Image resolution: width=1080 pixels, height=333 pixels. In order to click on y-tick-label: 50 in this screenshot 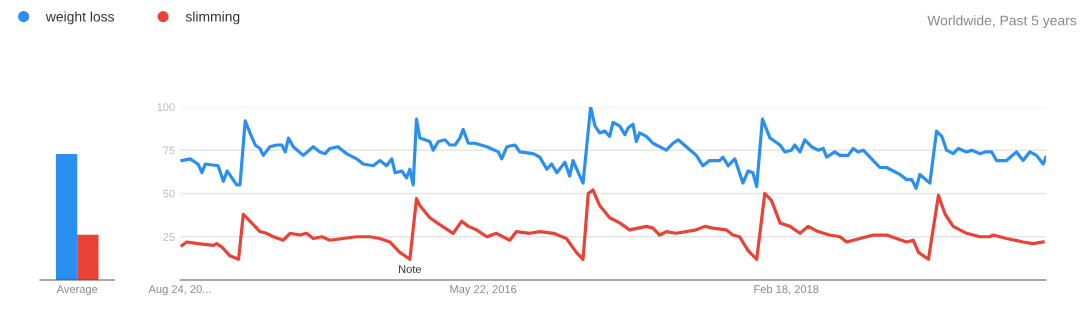, I will do `click(169, 193)`.